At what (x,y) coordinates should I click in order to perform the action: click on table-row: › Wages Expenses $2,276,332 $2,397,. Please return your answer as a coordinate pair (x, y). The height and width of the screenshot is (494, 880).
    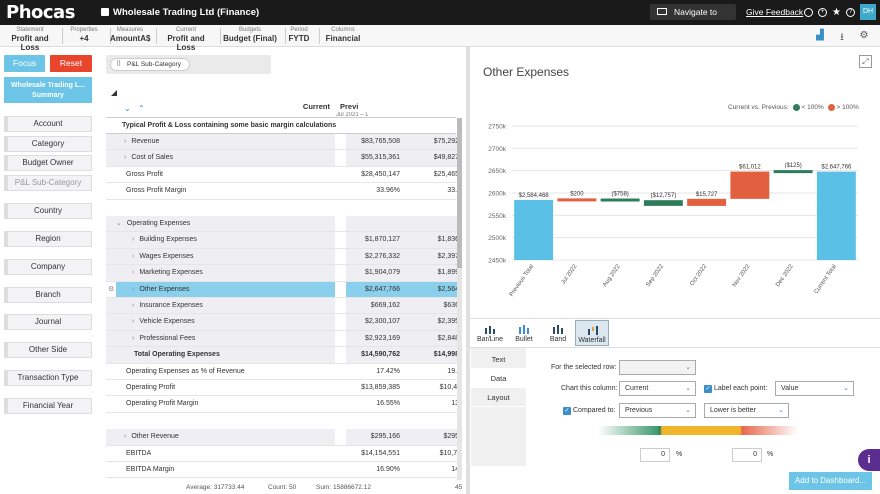
    Looking at the image, I should click on (284, 257).